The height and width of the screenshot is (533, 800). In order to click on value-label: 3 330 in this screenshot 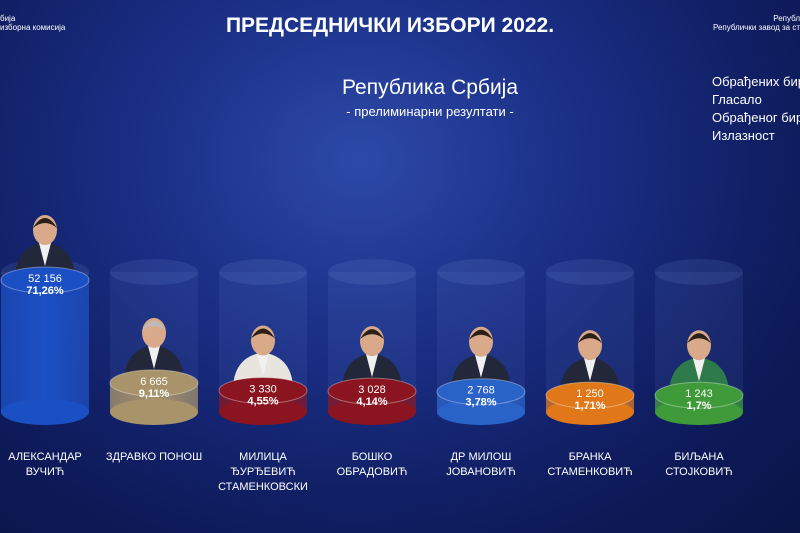, I will do `click(263, 389)`.